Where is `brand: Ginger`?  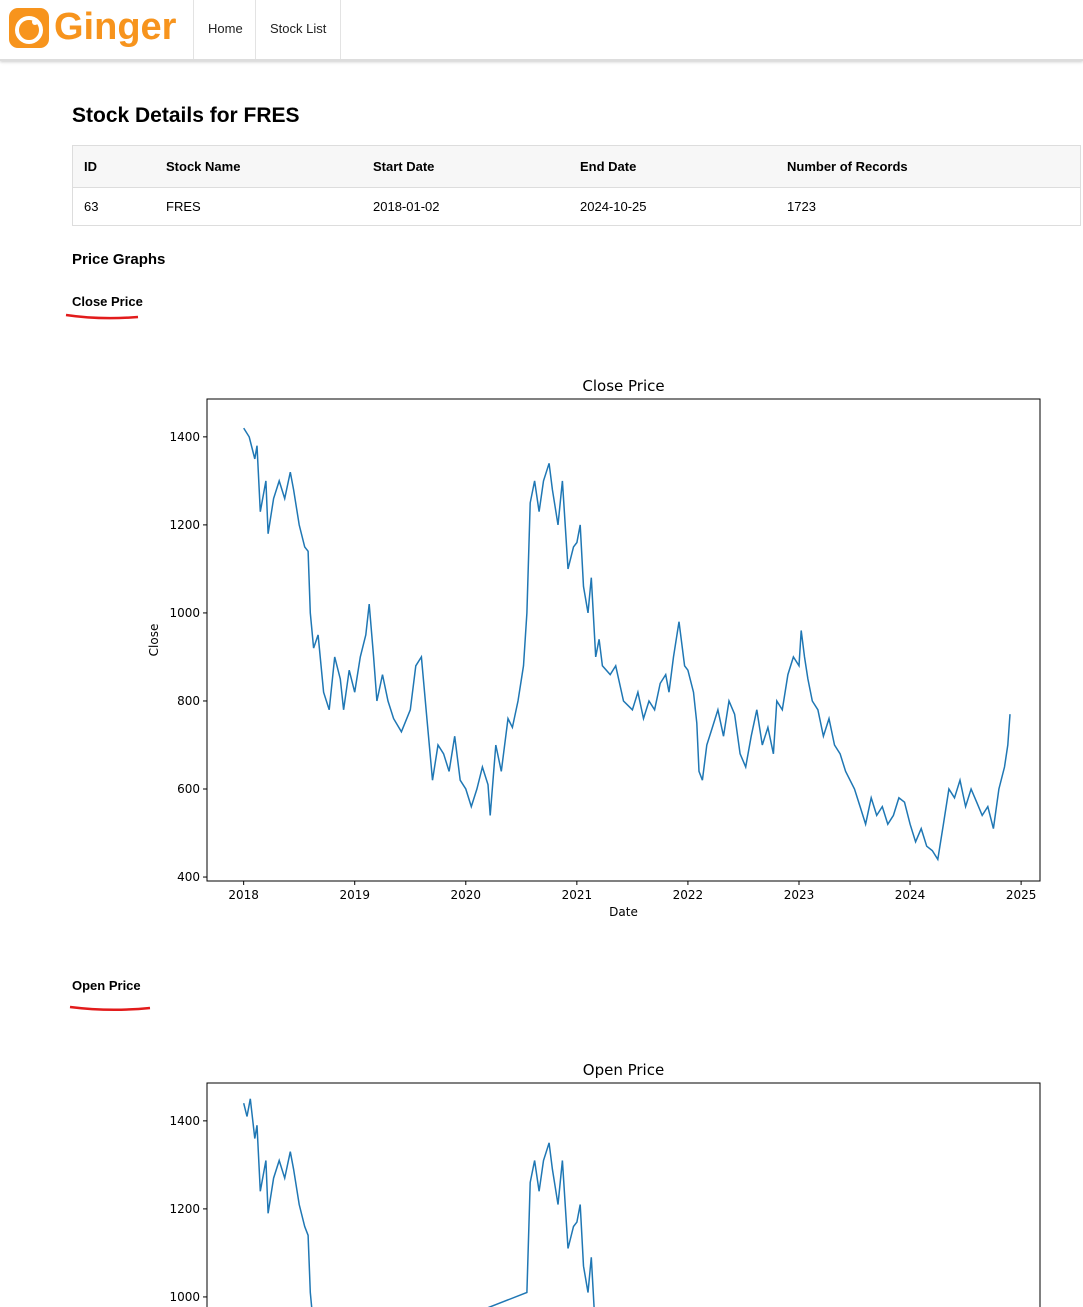
brand: Ginger is located at coordinates (115, 27).